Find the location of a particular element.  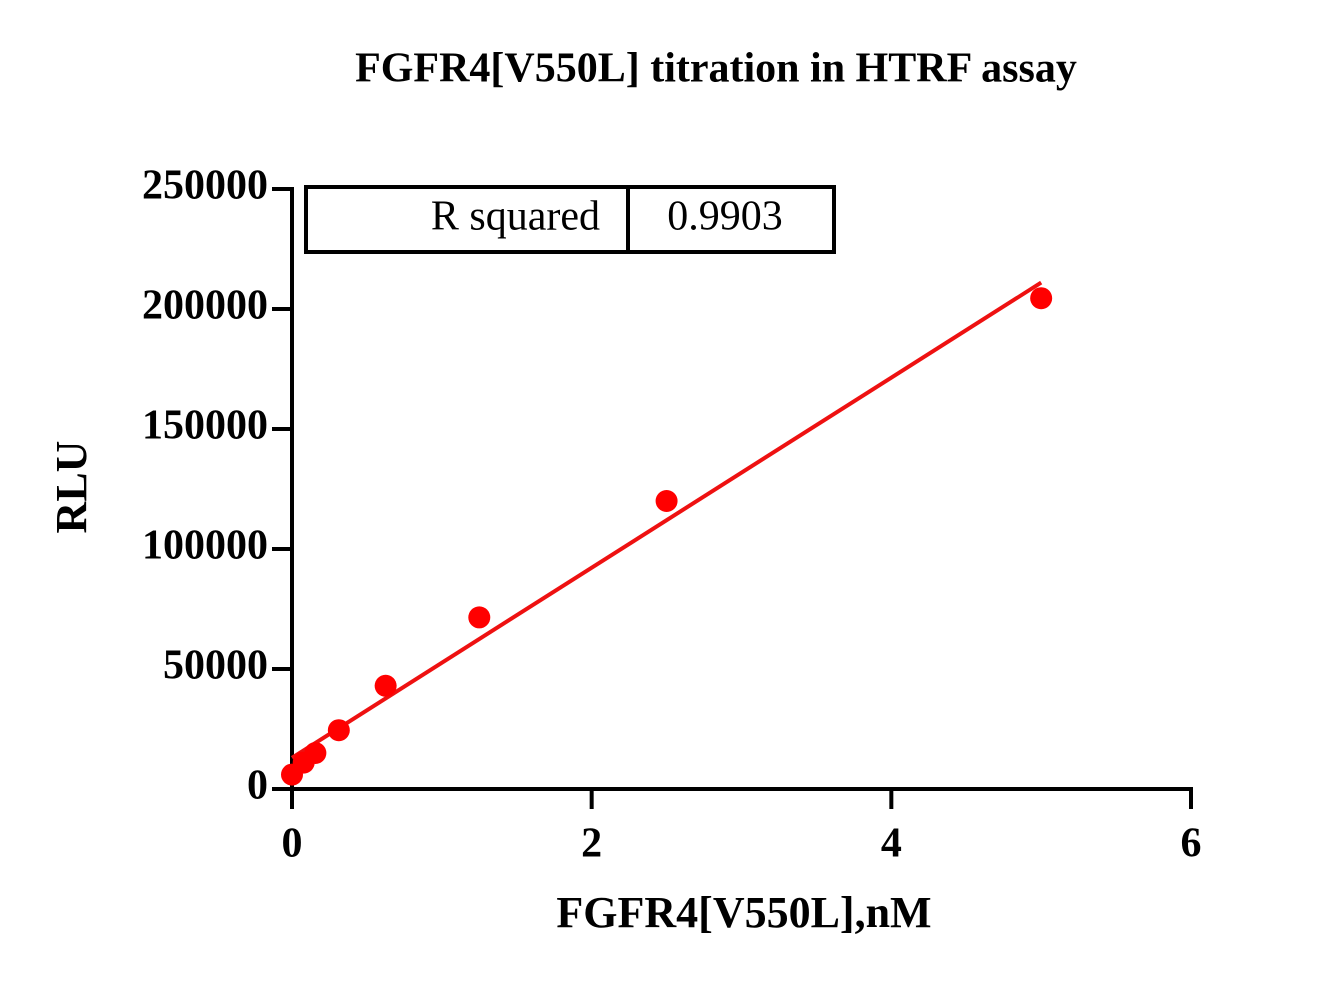

y-tick-label: 0 is located at coordinates (257, 786).